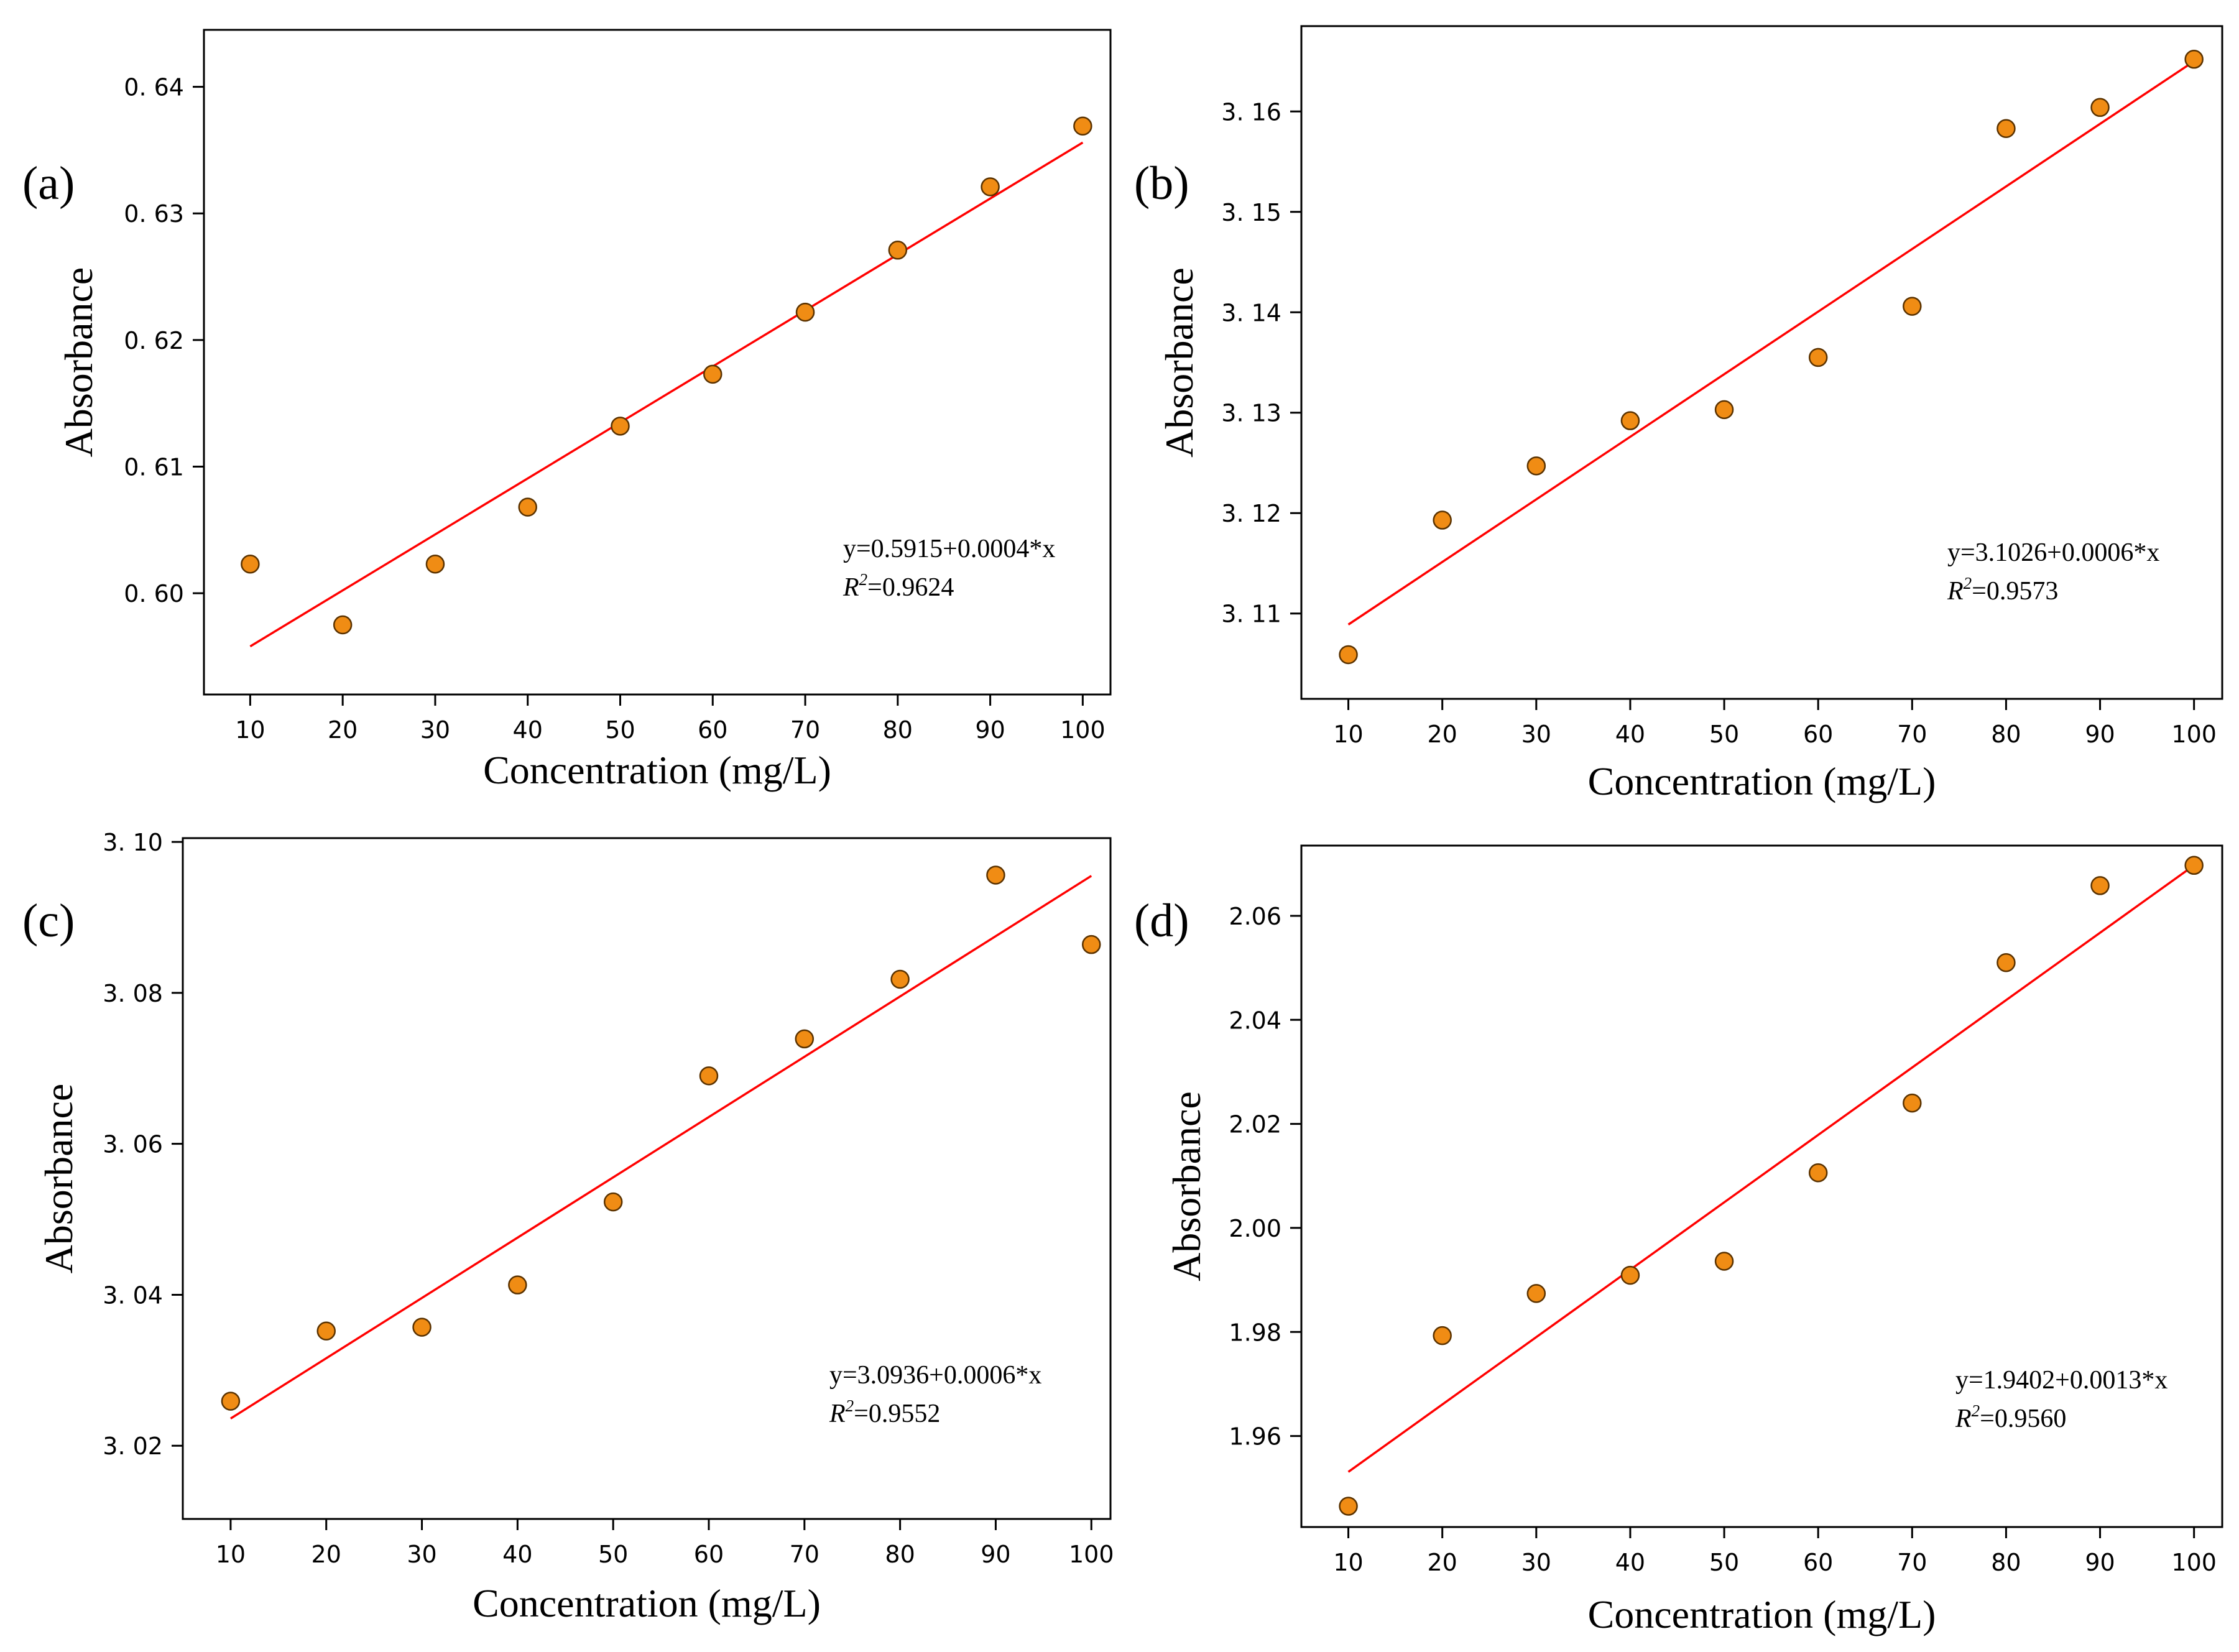  I want to click on y-tick-label: 3. 14, so click(1251, 312).